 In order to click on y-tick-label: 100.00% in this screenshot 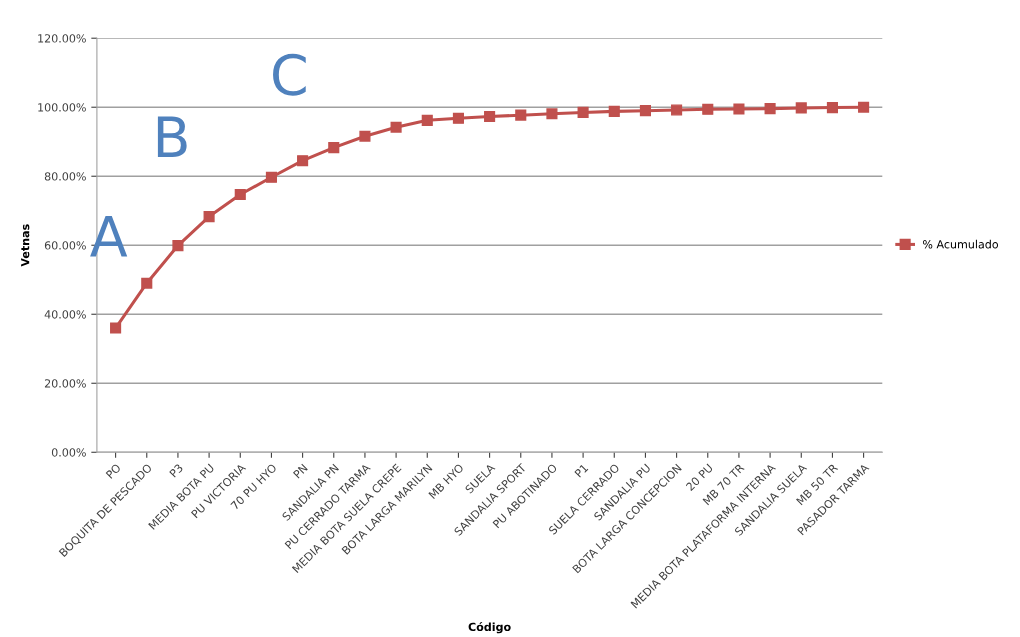, I will do `click(62, 107)`.